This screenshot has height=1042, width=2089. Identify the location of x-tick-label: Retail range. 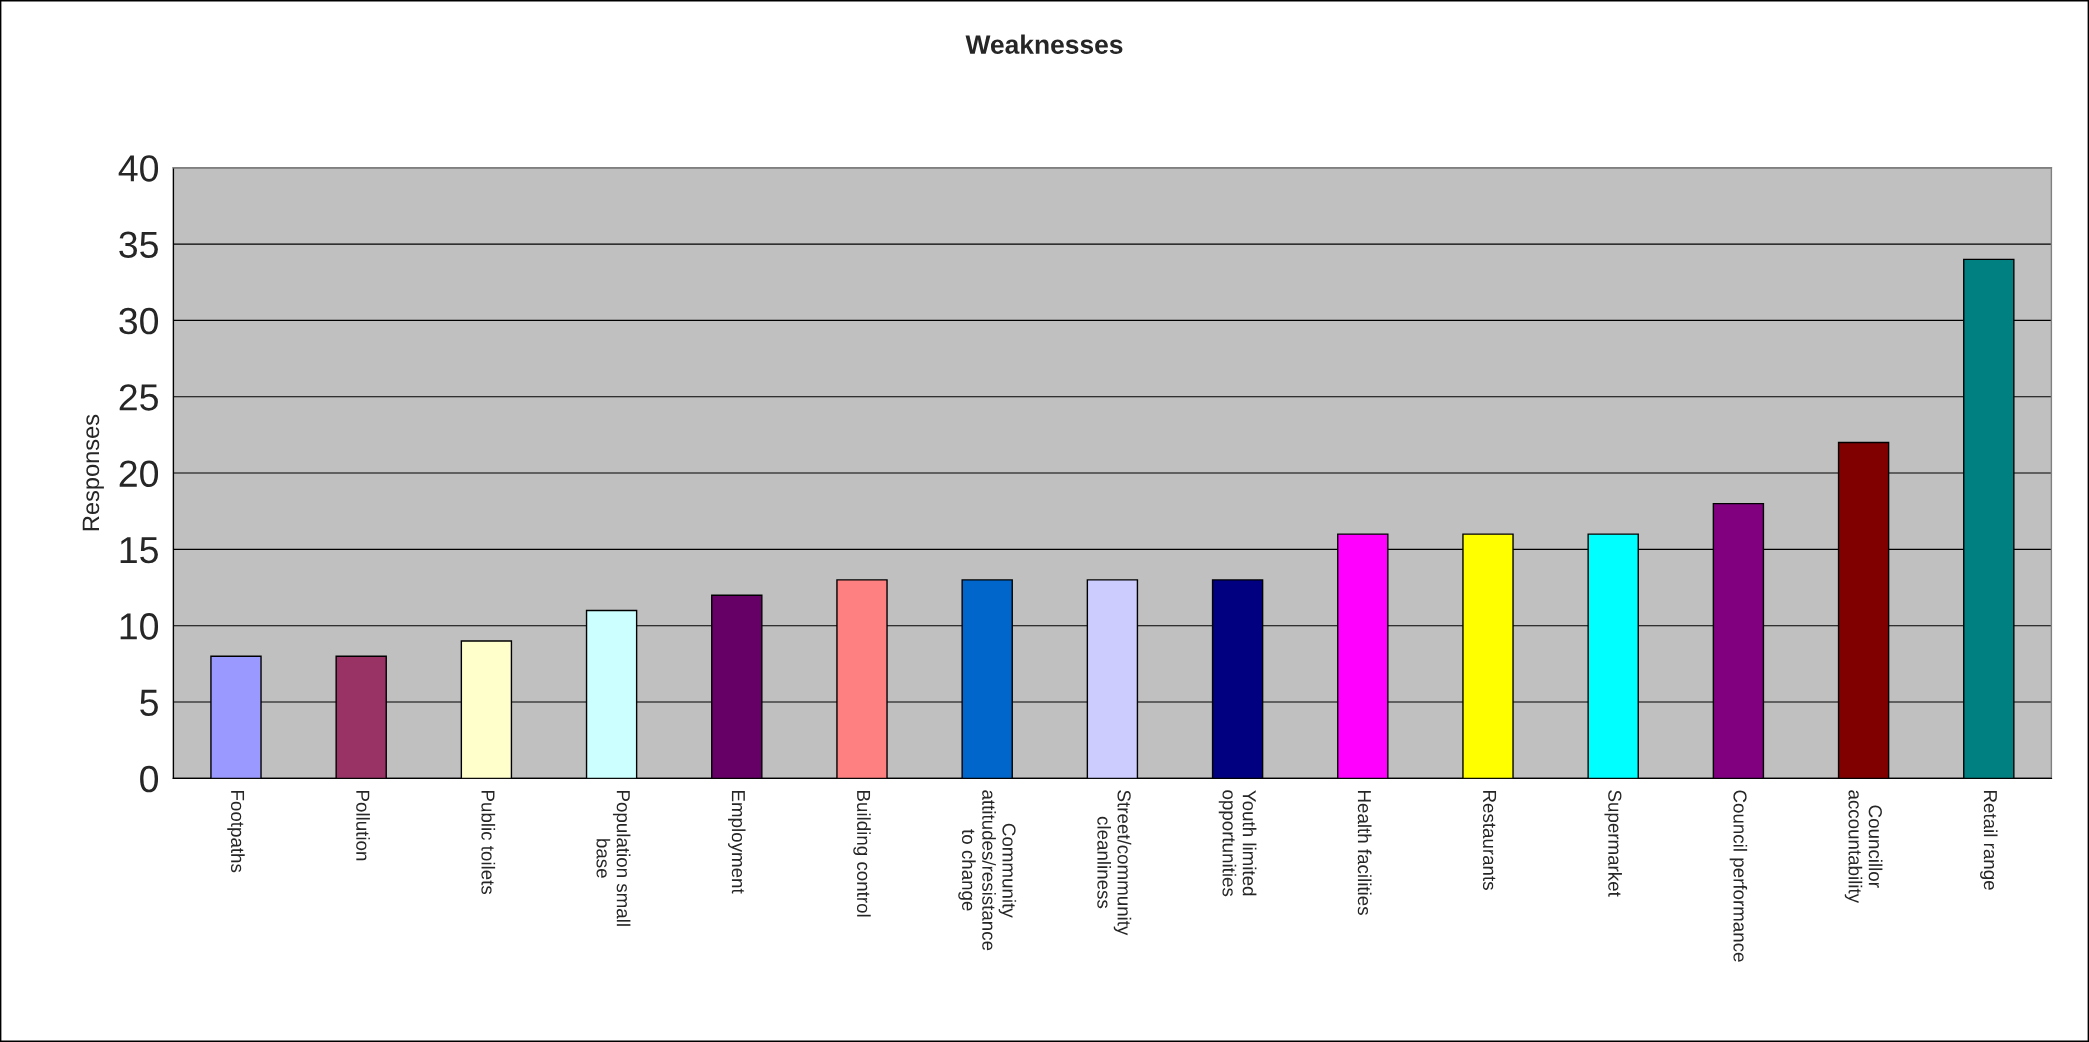
(1989, 840).